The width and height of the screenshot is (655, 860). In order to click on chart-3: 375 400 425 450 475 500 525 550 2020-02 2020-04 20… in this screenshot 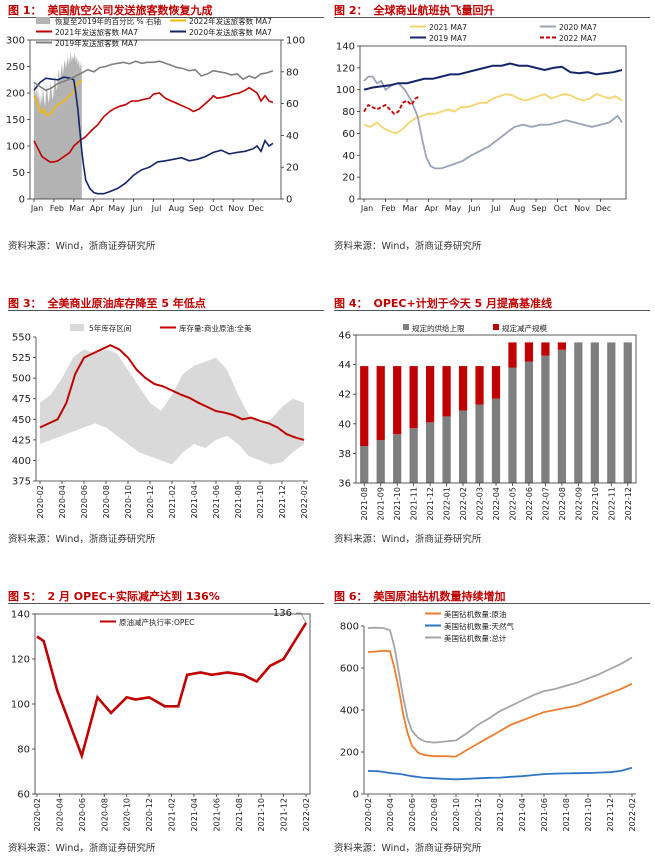, I will do `click(160, 420)`.